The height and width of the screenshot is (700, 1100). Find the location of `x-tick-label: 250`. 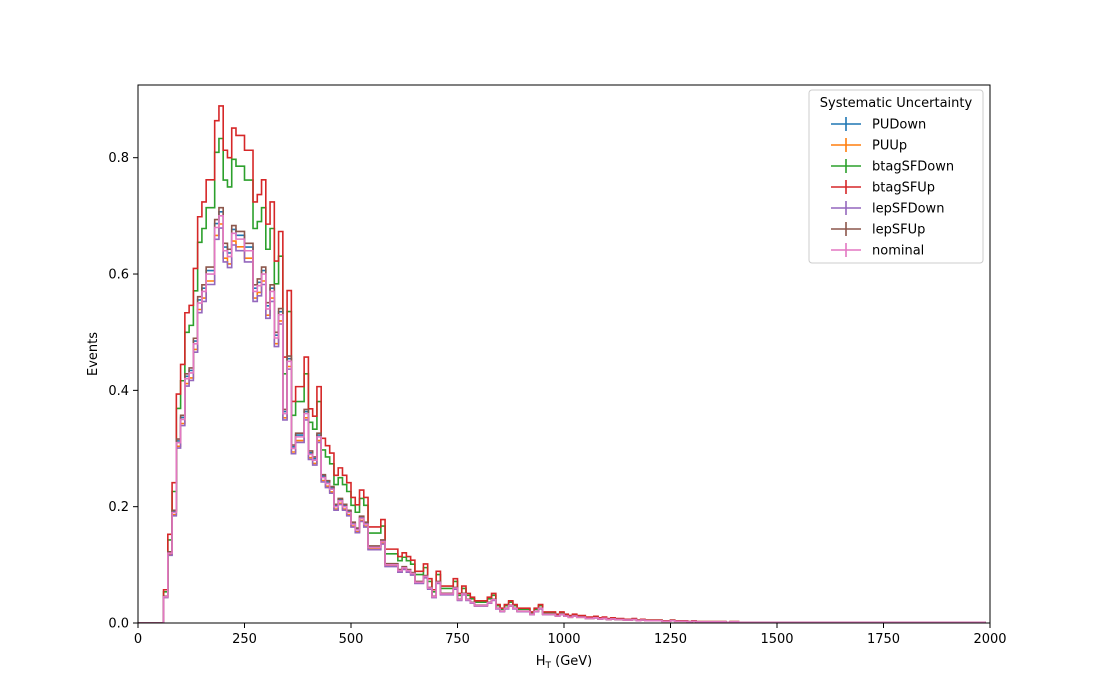

x-tick-label: 250 is located at coordinates (244, 639).